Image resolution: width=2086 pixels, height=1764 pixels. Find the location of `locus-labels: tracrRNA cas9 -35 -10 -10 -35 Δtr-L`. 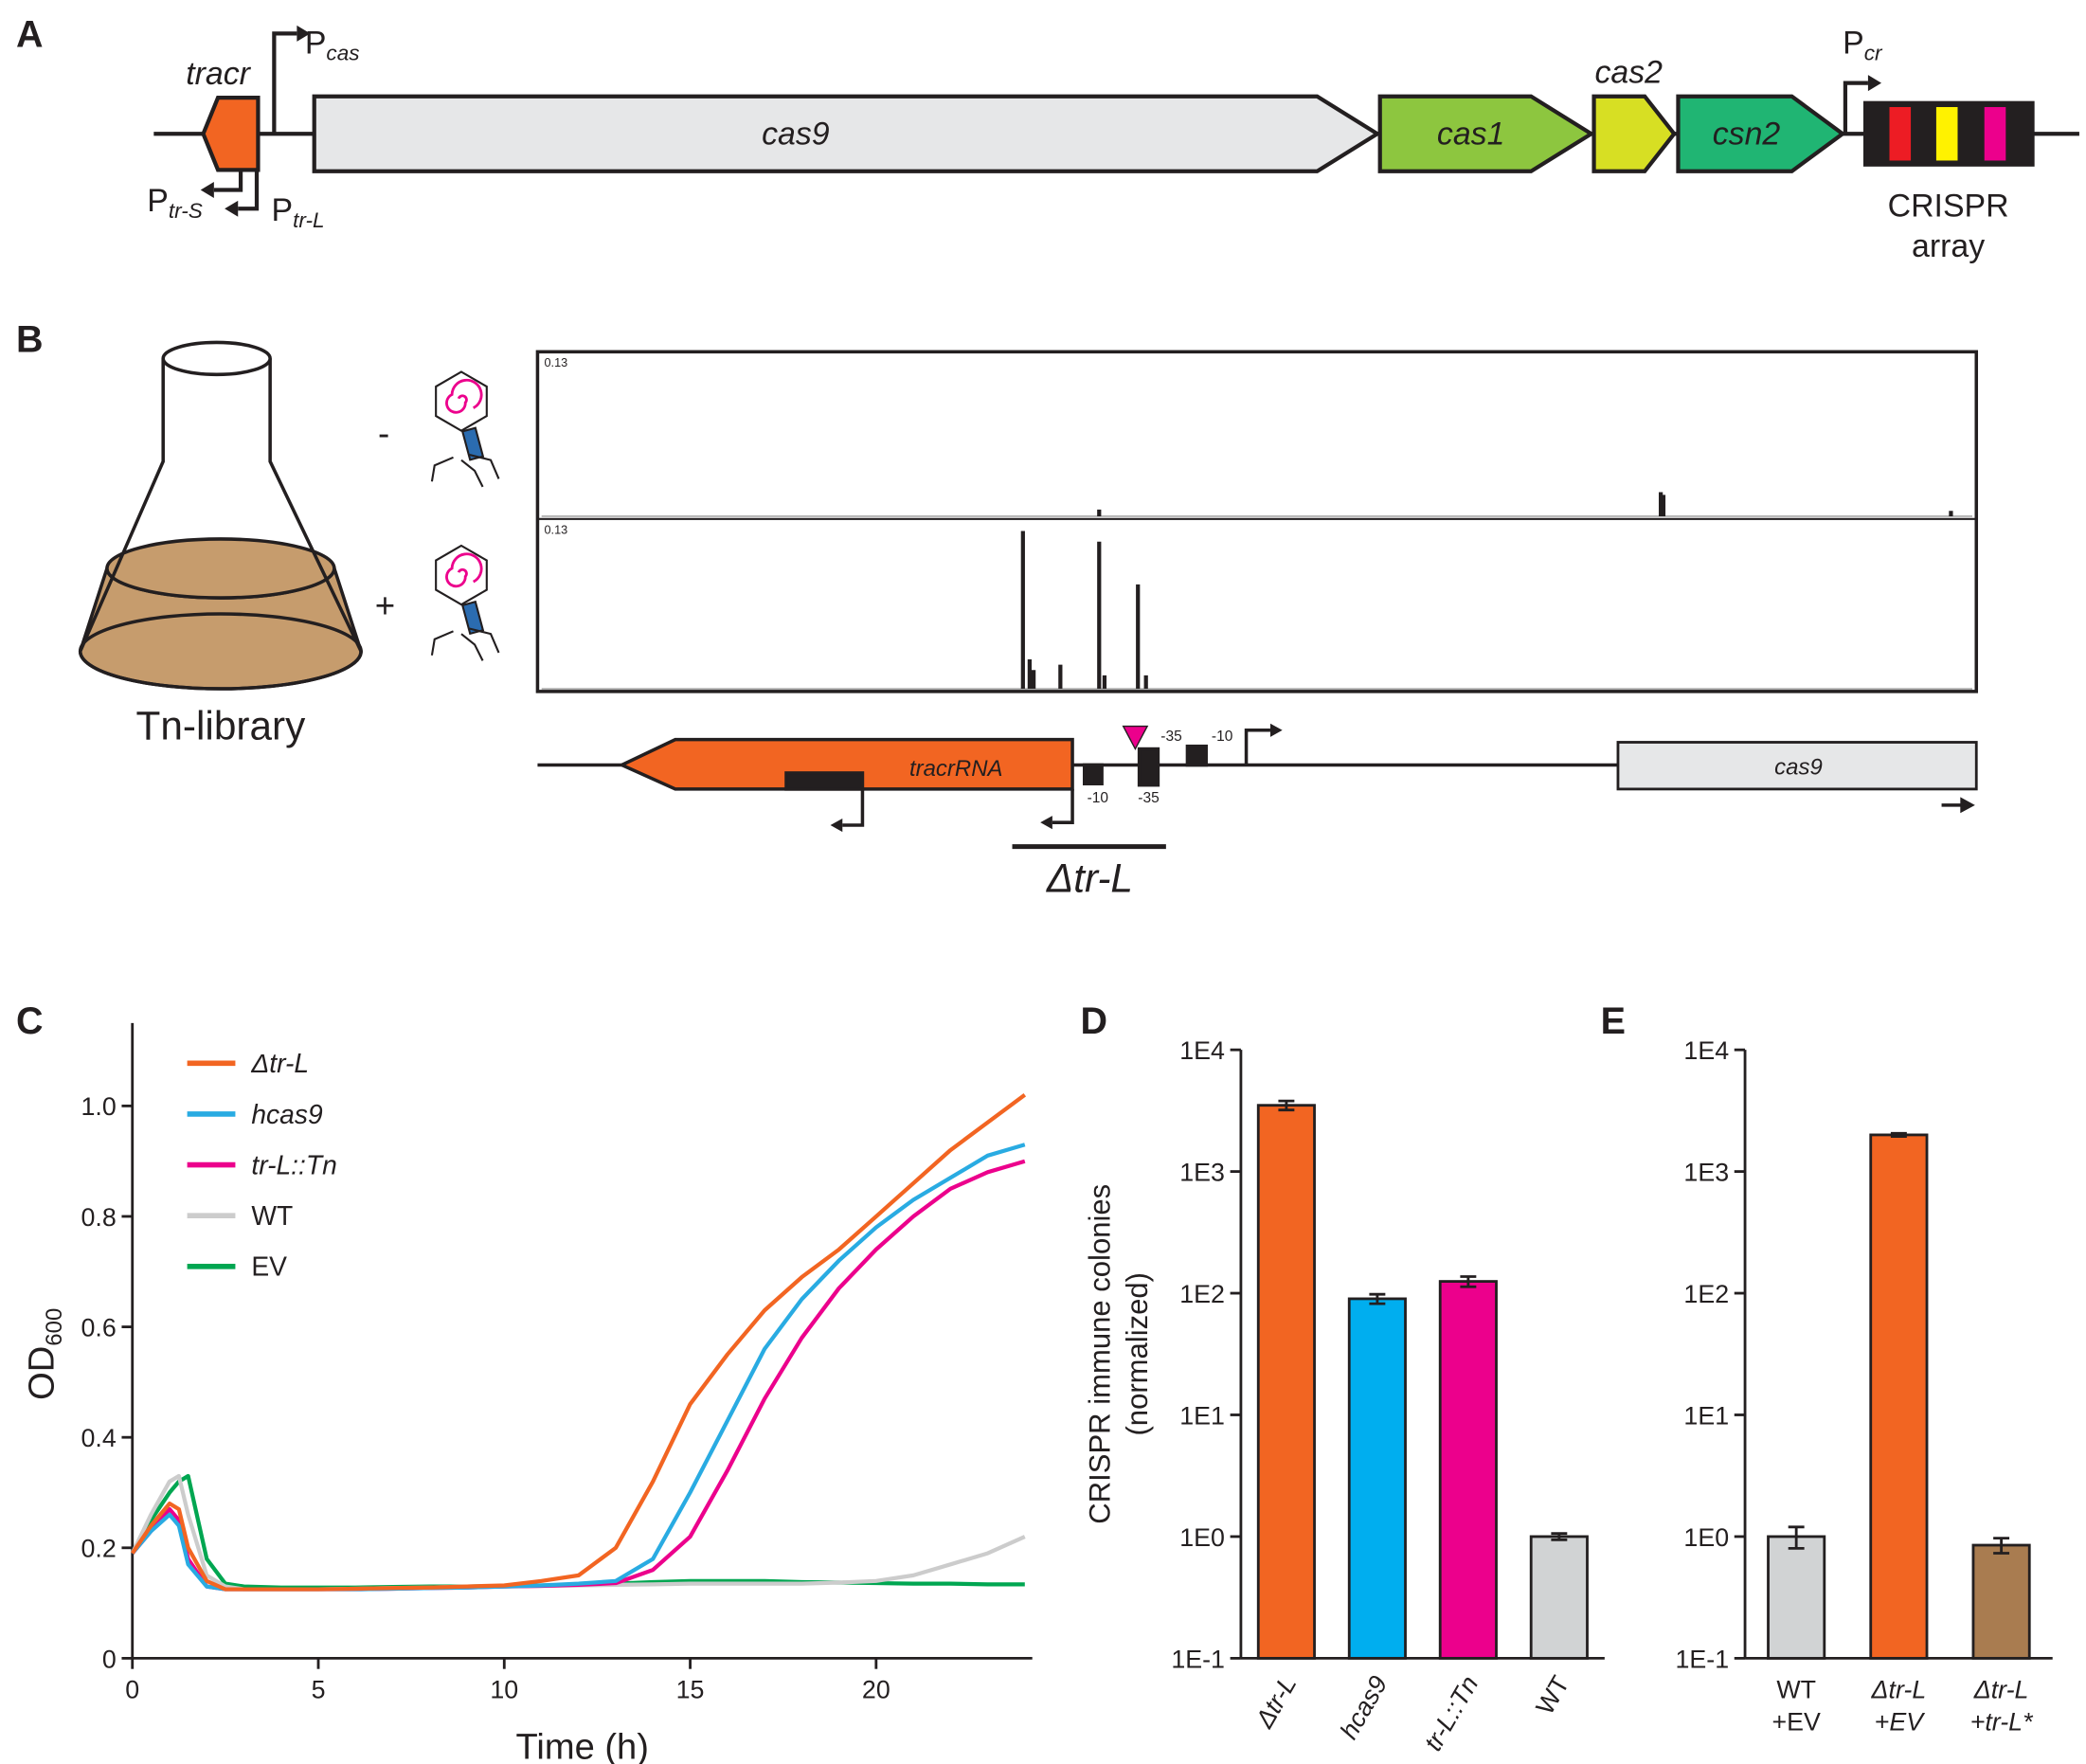

locus-labels: tracrRNA cas9 -35 -10 -10 -35 Δtr-L is located at coordinates (1366, 815).